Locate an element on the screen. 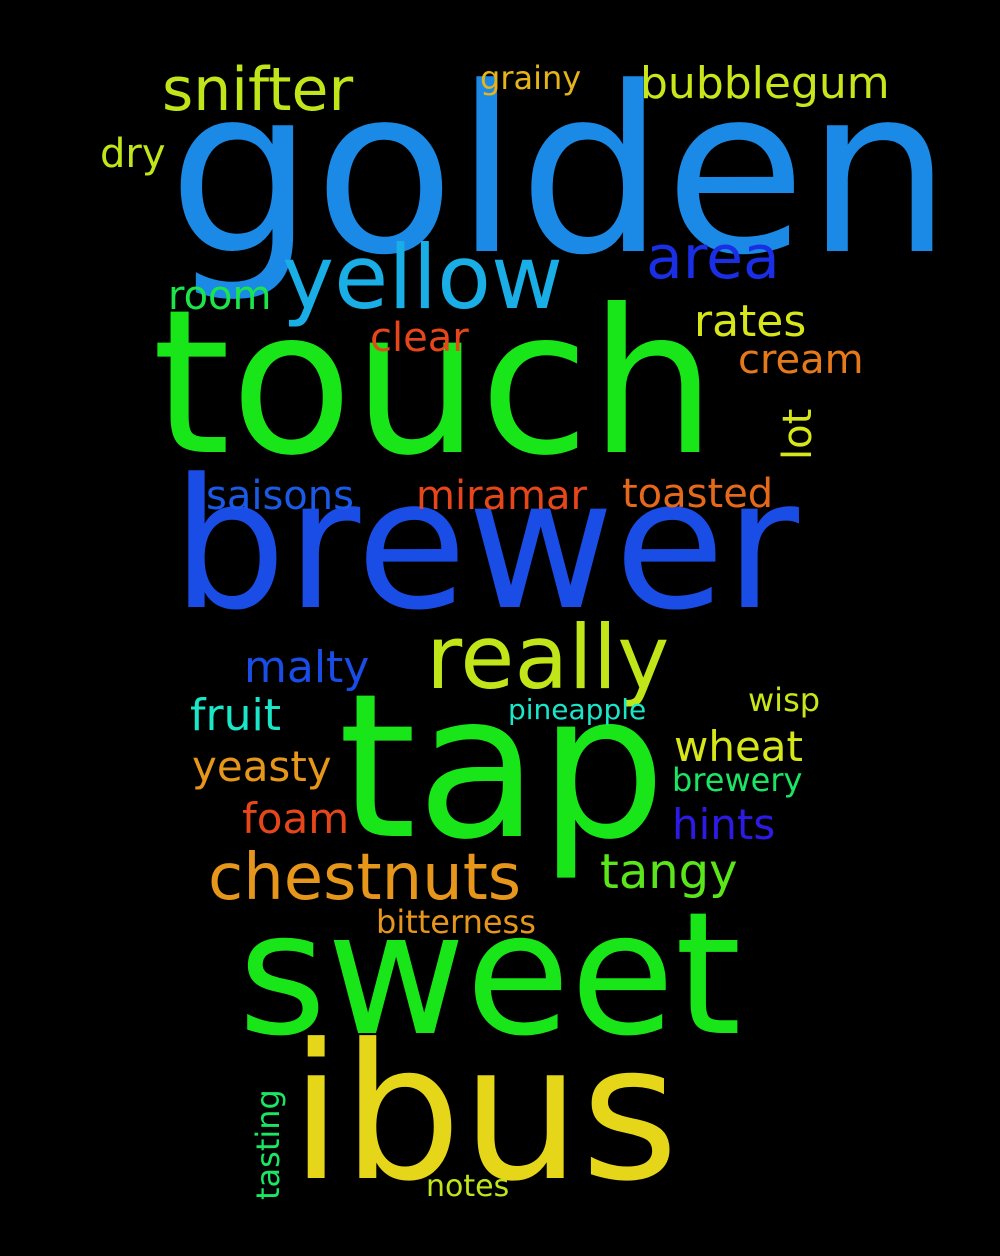 The height and width of the screenshot is (1256, 1000). word-wheat: wheat is located at coordinates (739, 746).